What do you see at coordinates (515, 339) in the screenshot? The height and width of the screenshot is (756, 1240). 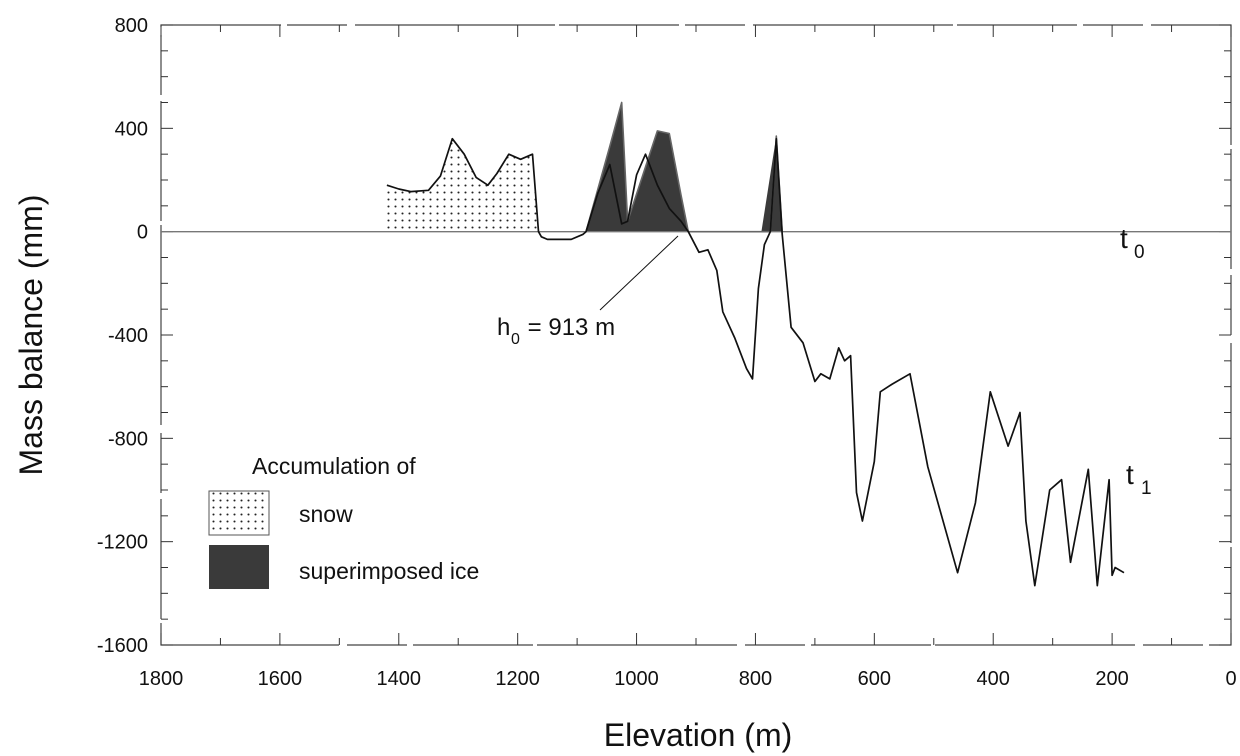 I see `h0-text-sub: 0` at bounding box center [515, 339].